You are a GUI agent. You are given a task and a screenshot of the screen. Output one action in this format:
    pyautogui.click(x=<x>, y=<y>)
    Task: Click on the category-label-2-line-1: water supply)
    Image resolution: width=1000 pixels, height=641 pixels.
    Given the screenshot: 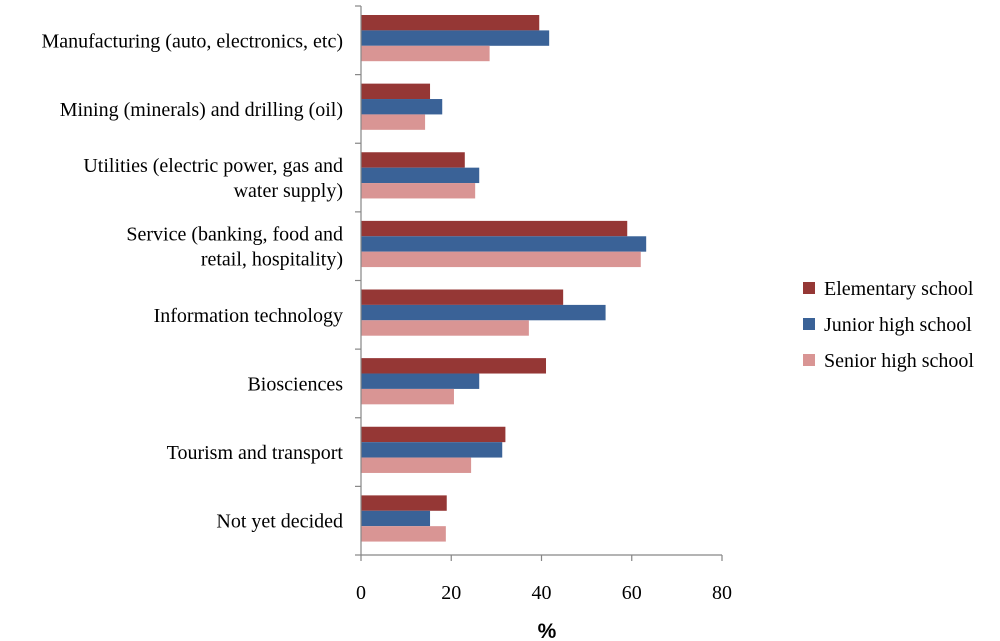 What is the action you would take?
    pyautogui.click(x=288, y=191)
    